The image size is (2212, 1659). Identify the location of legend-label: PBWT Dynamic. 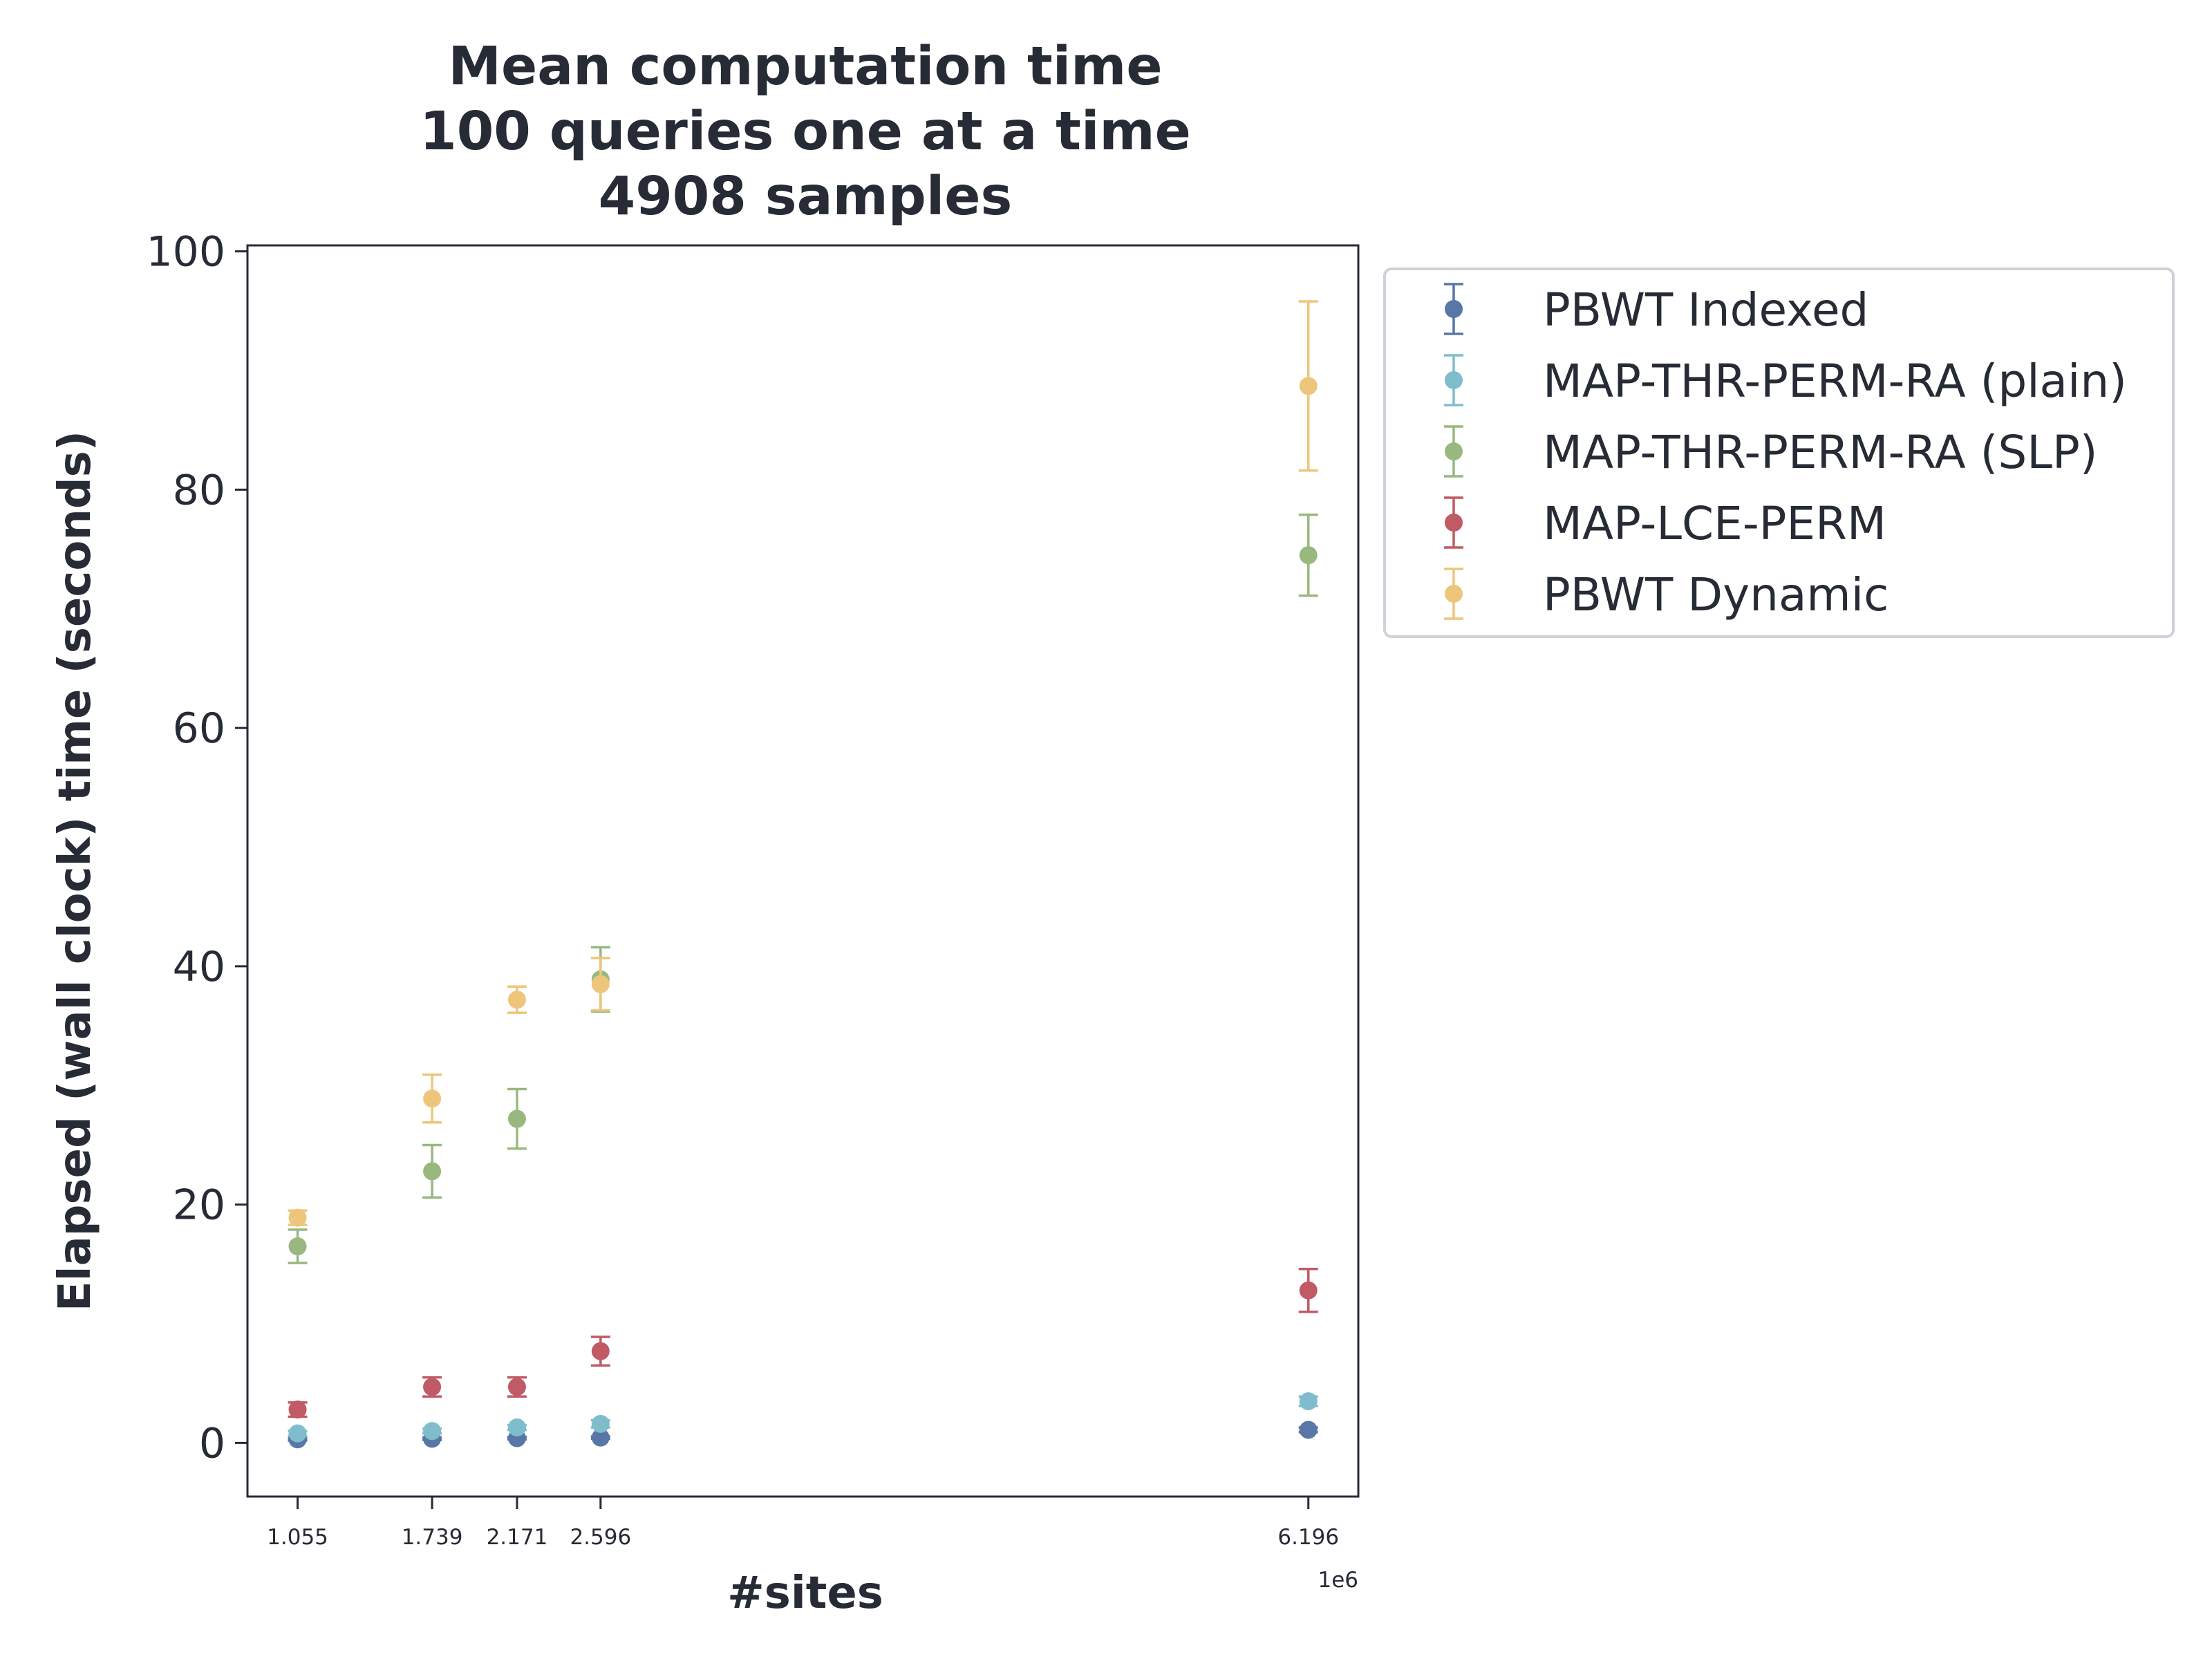
(1715, 595).